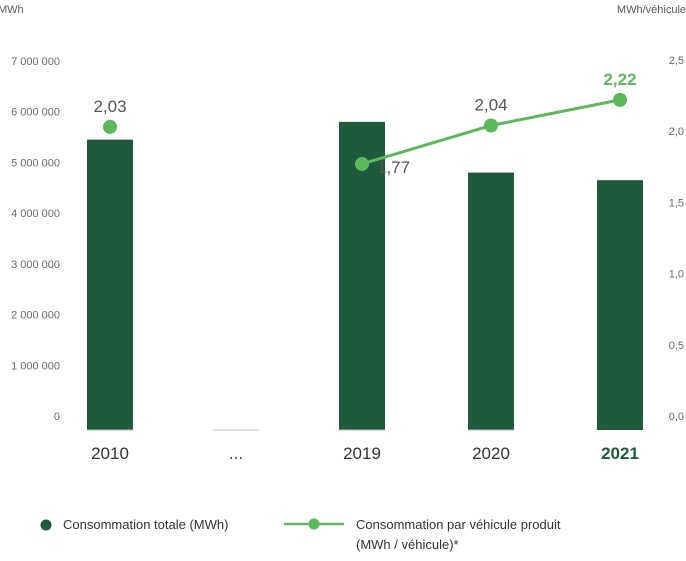 This screenshot has width=686, height=561. Describe the element at coordinates (676, 203) in the screenshot. I see `right-axis-tick-label: 1,5` at that location.